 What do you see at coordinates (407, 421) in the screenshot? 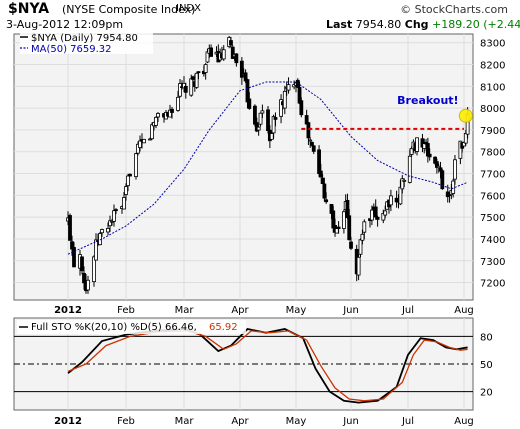
I see `sto-x-tick-label: Jul` at bounding box center [407, 421].